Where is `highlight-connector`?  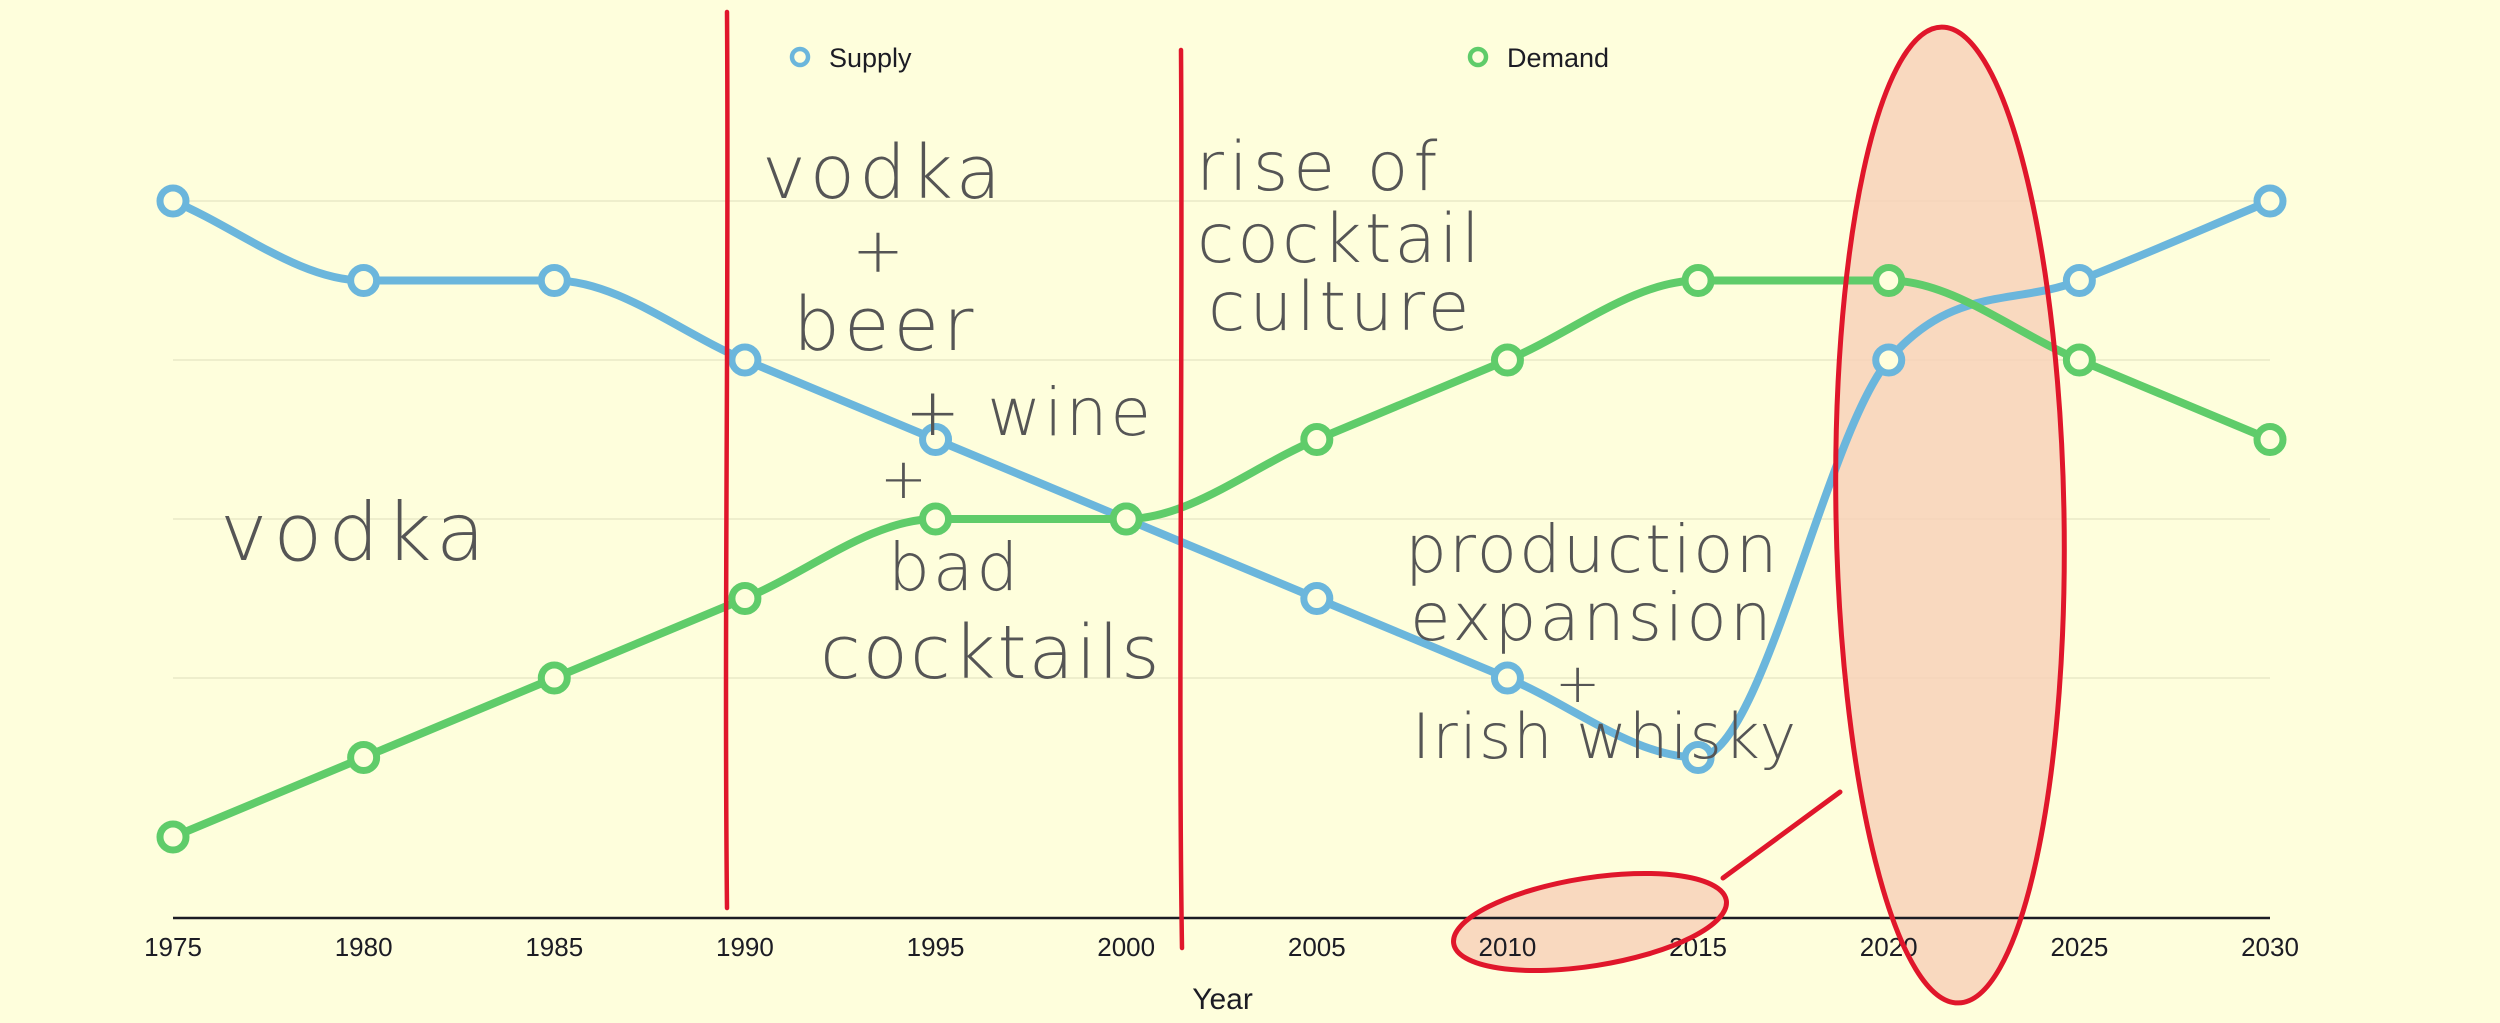 highlight-connector is located at coordinates (1781, 835).